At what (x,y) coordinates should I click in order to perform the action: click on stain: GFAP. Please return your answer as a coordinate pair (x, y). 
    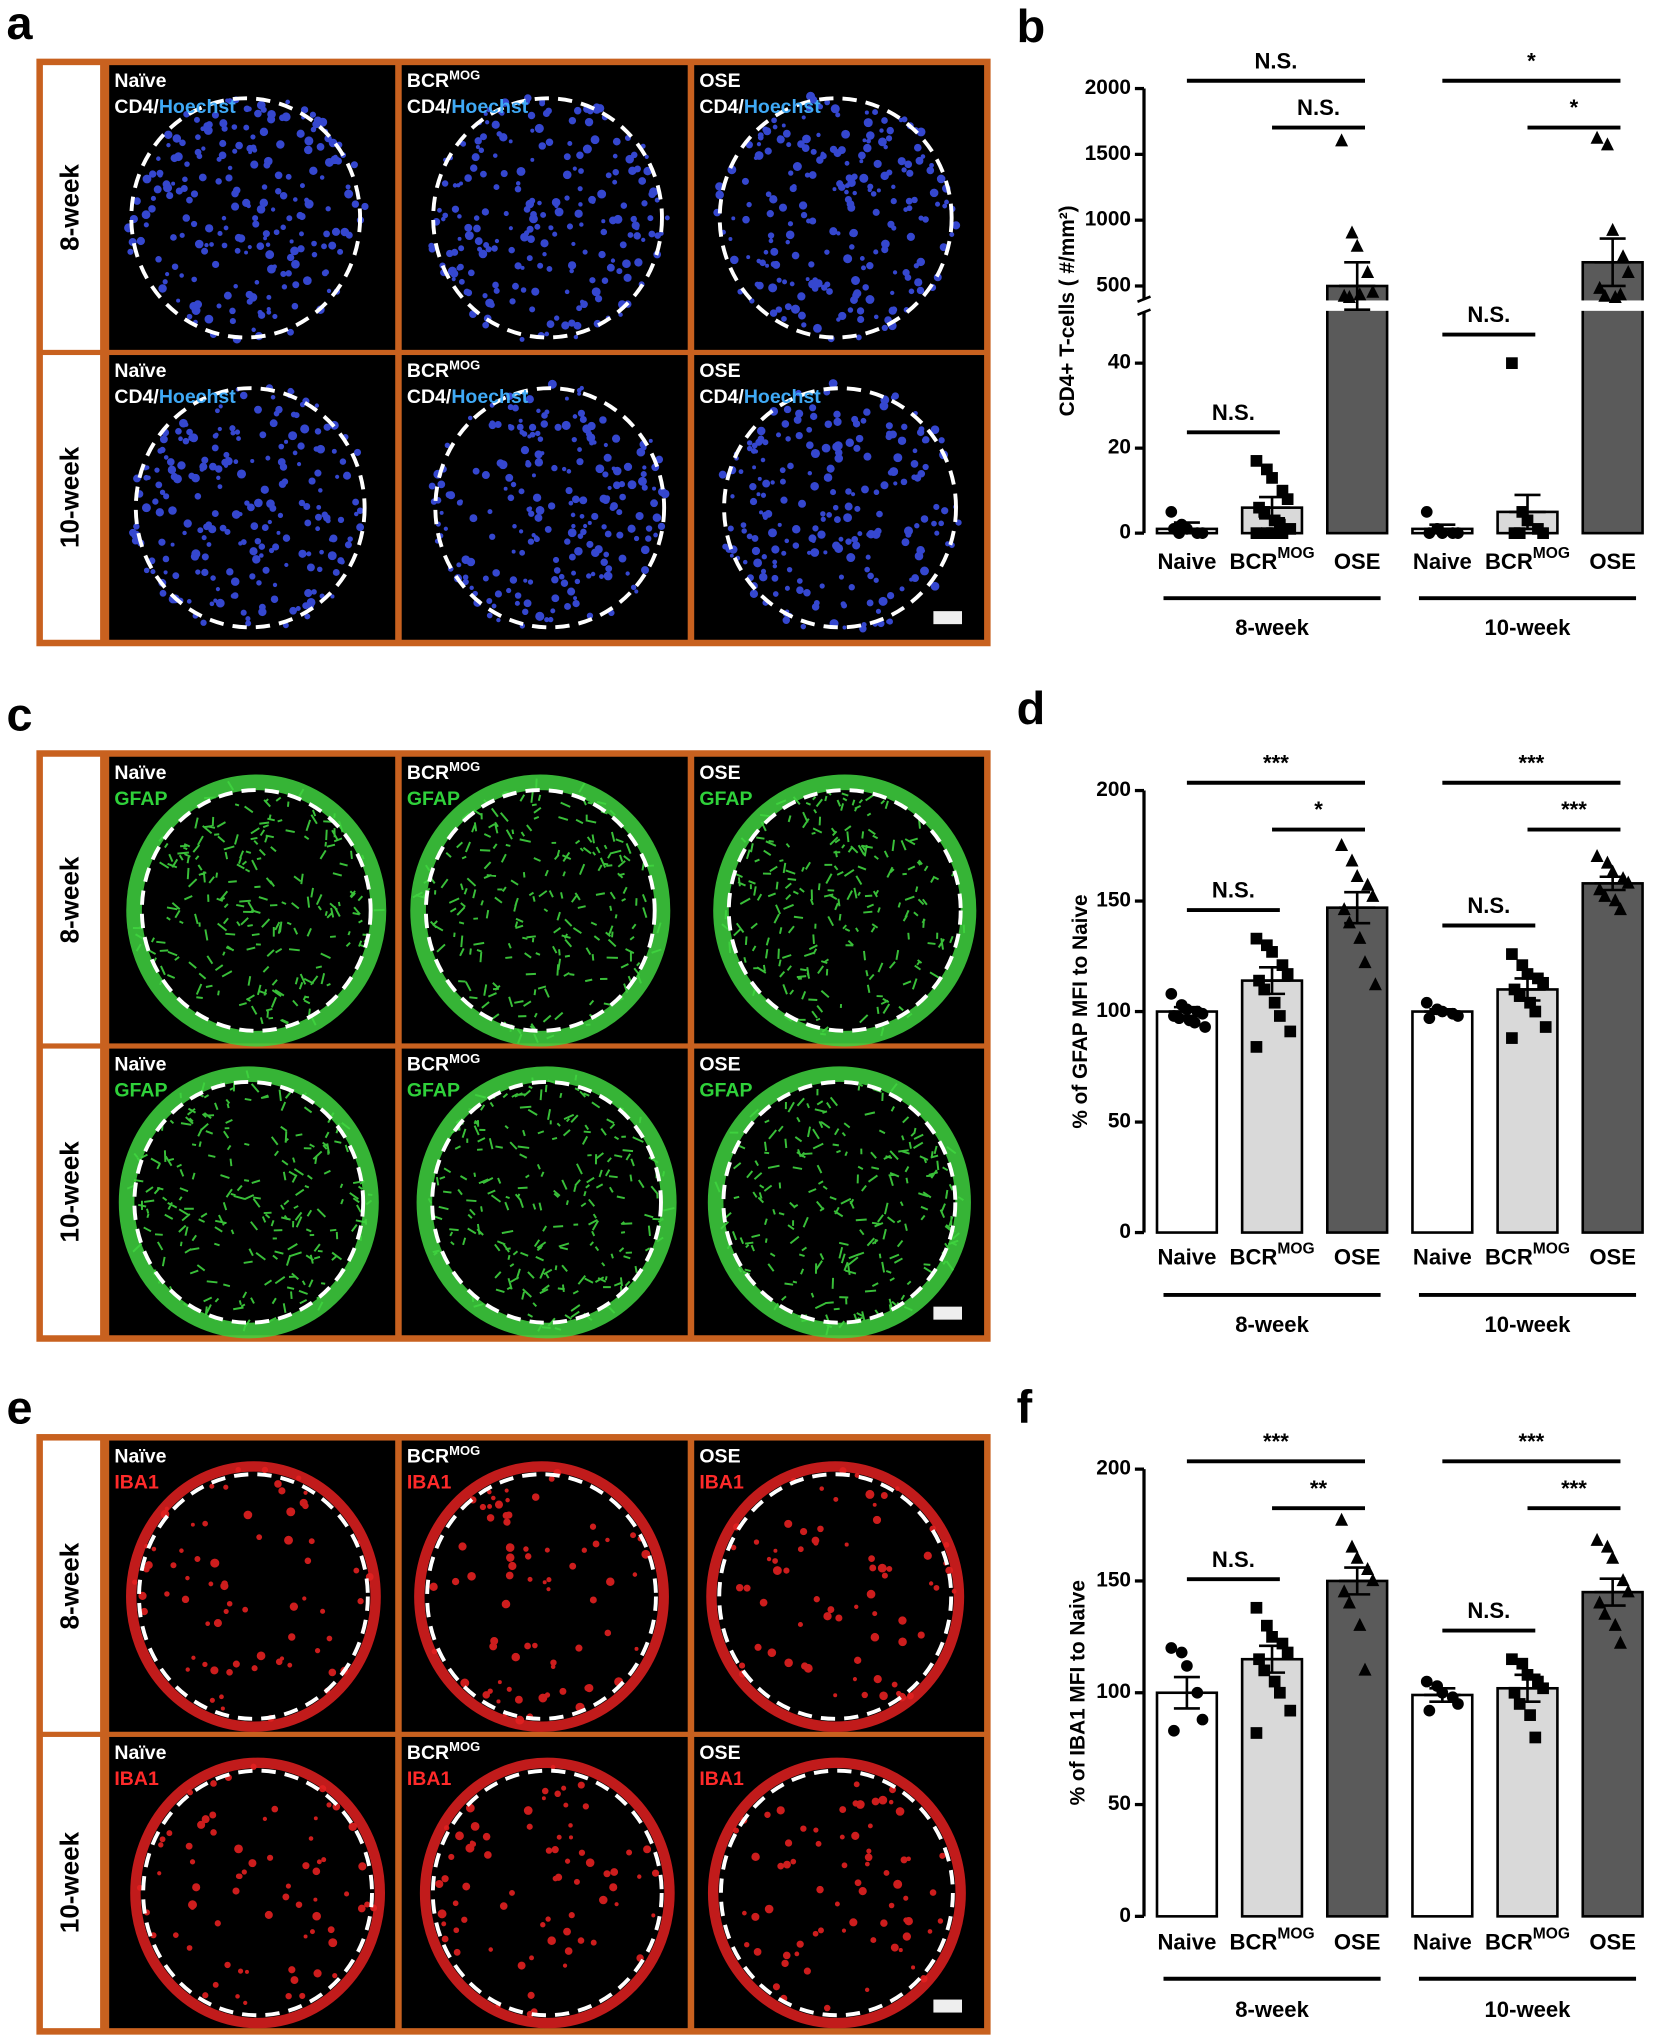
    Looking at the image, I should click on (433, 1091).